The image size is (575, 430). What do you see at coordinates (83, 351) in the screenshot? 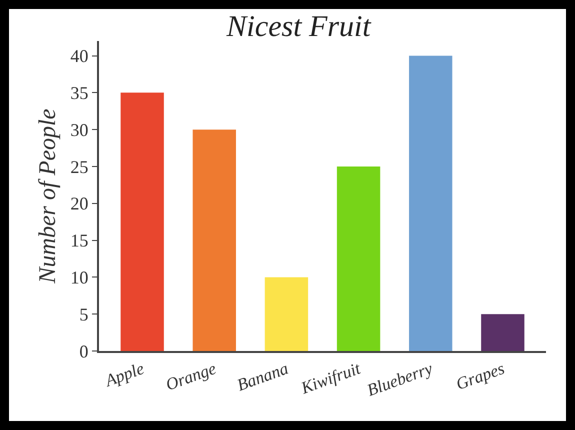
I see `y-tick-label: 0` at bounding box center [83, 351].